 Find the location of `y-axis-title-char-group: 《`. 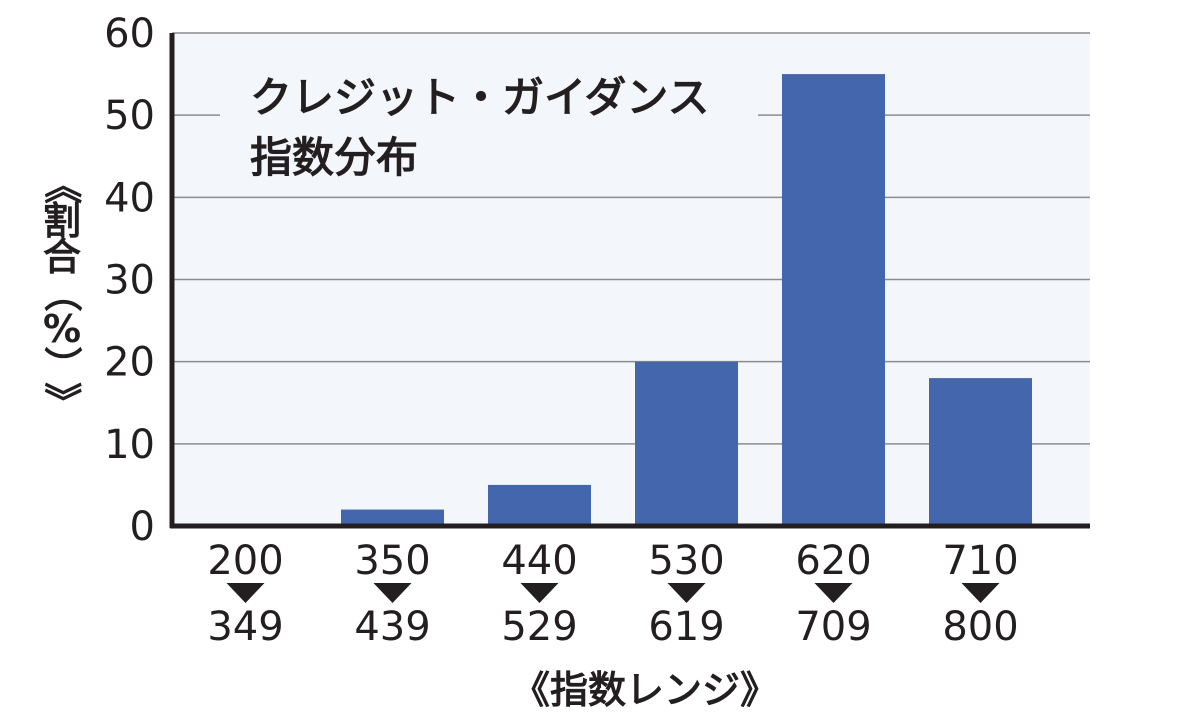

y-axis-title-char-group: 《 is located at coordinates (62, 185).